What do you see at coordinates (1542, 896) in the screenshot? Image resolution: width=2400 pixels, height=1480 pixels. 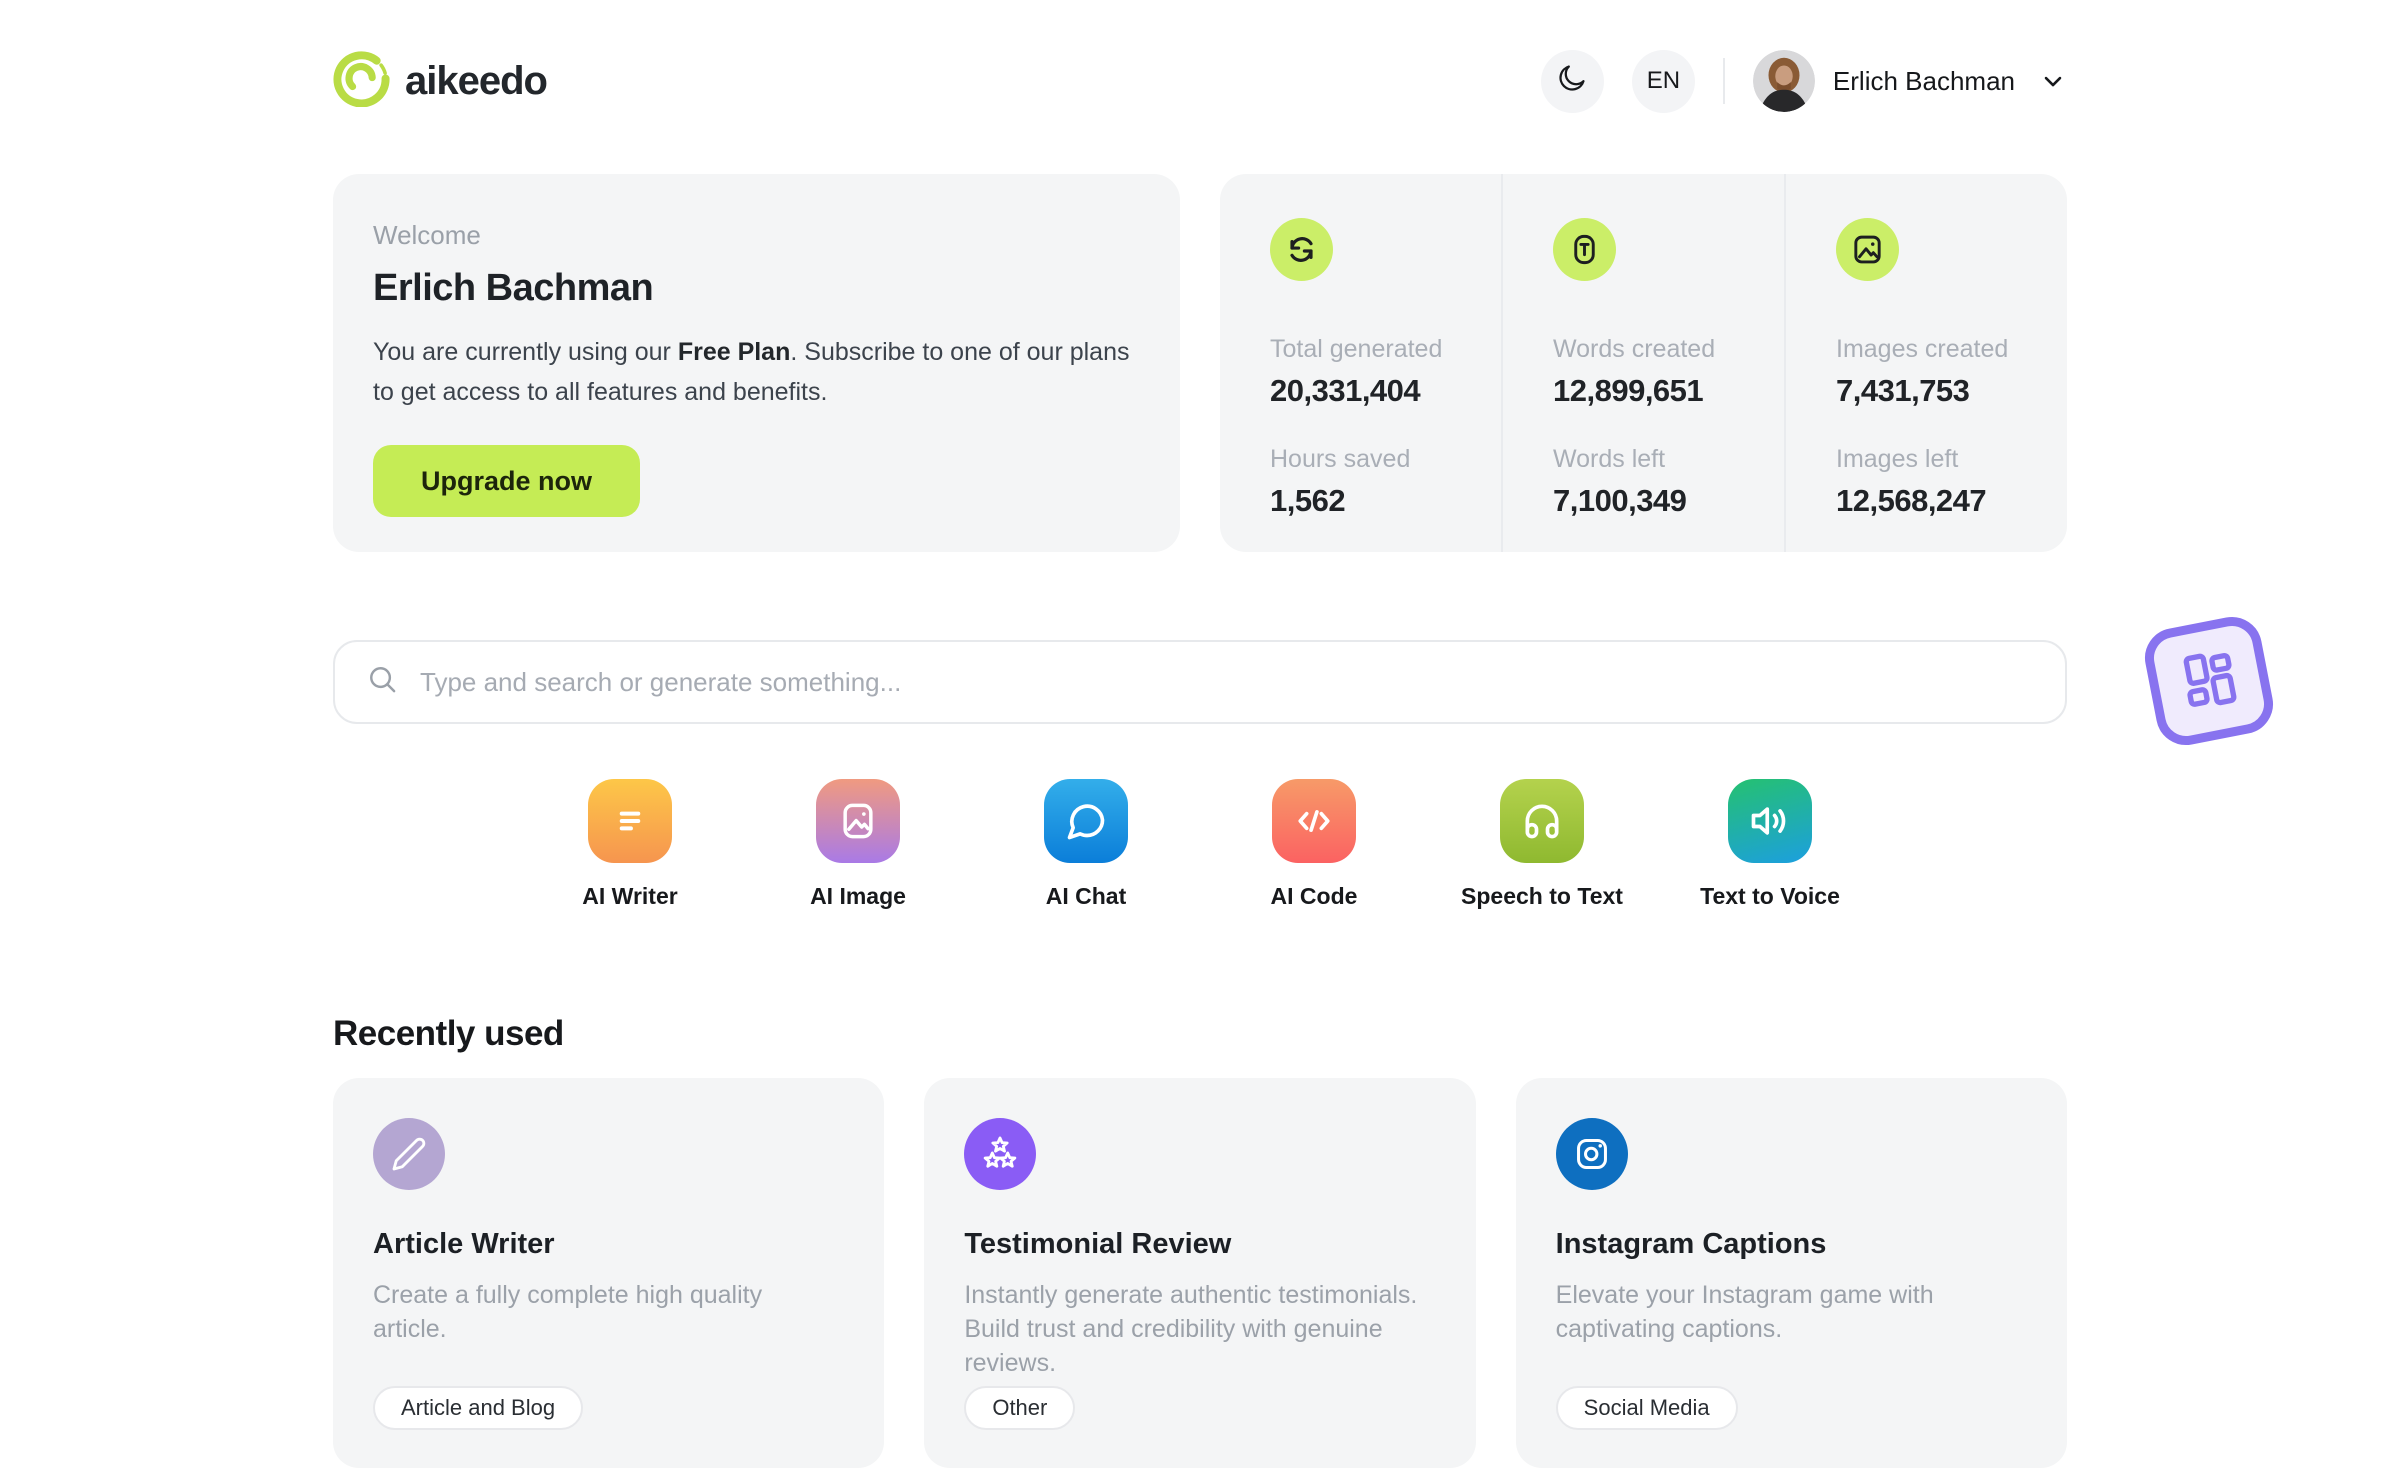 I see `tool-label: Speech to Text` at bounding box center [1542, 896].